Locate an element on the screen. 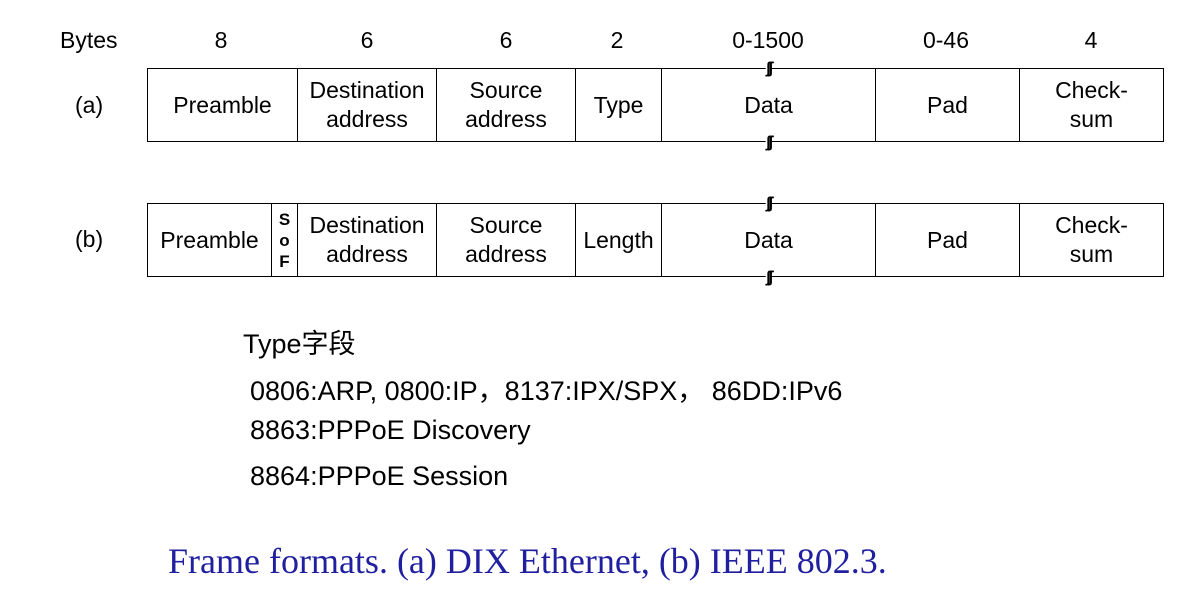 The width and height of the screenshot is (1195, 603). sof-letter: S is located at coordinates (284, 219).